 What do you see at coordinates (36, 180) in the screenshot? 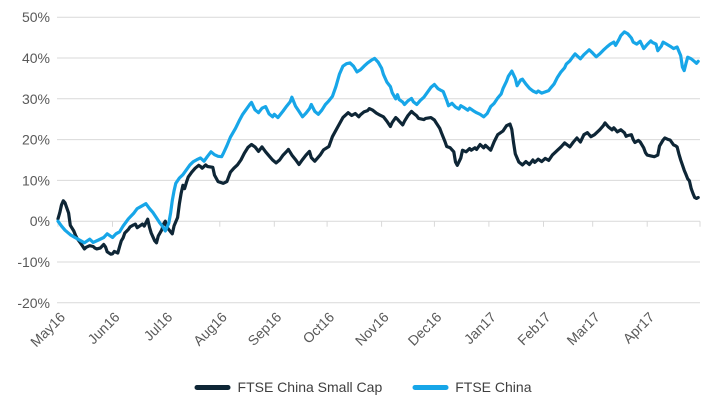
I see `y-tick-label: 10%` at bounding box center [36, 180].